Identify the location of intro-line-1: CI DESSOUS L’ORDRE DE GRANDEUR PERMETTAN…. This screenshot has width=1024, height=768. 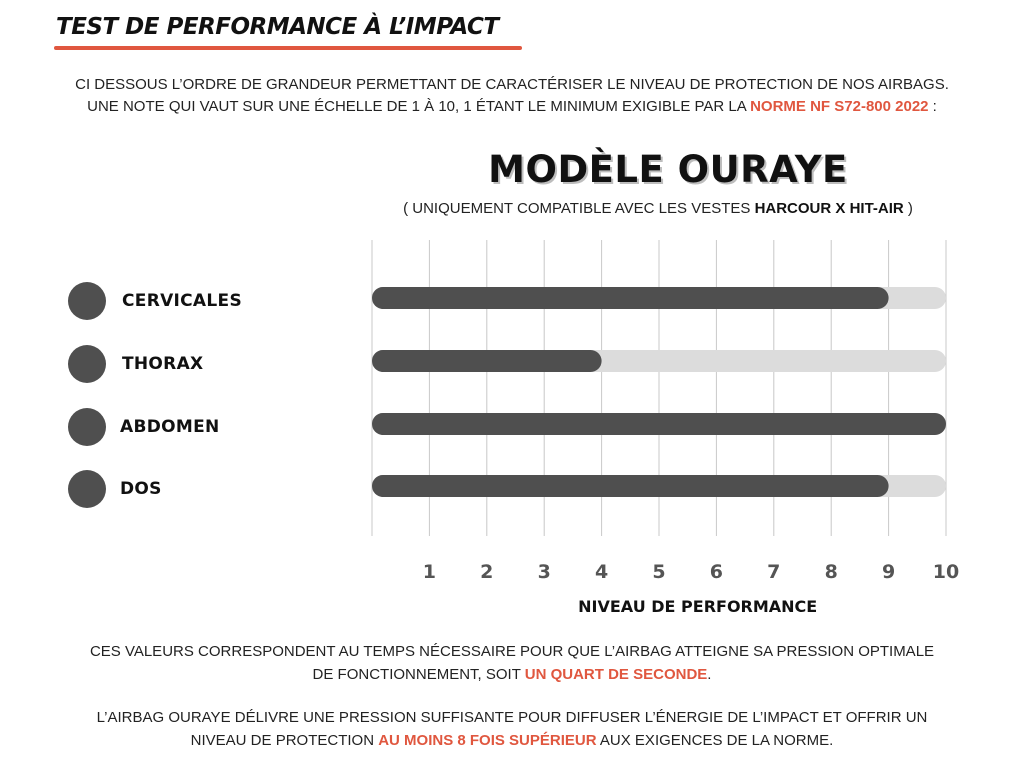
(512, 84).